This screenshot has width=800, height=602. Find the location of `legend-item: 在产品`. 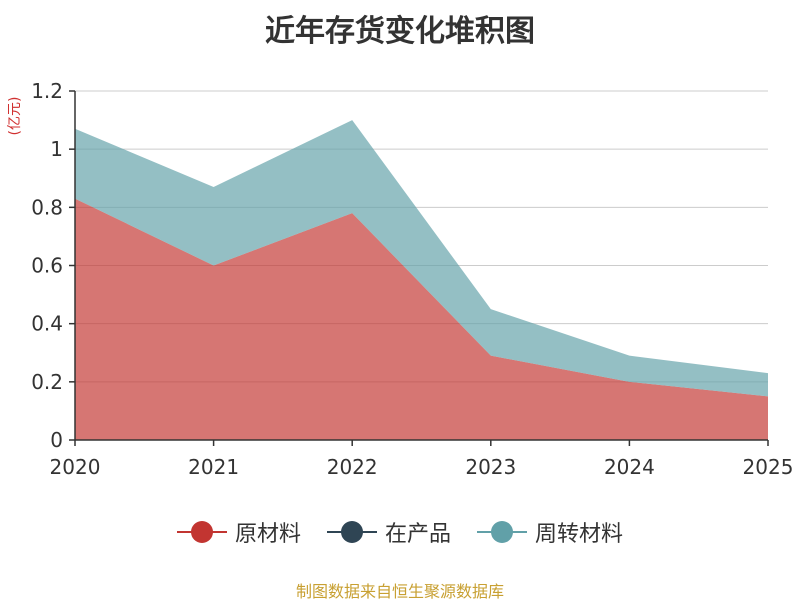

legend-item: 在产品 is located at coordinates (388, 532).